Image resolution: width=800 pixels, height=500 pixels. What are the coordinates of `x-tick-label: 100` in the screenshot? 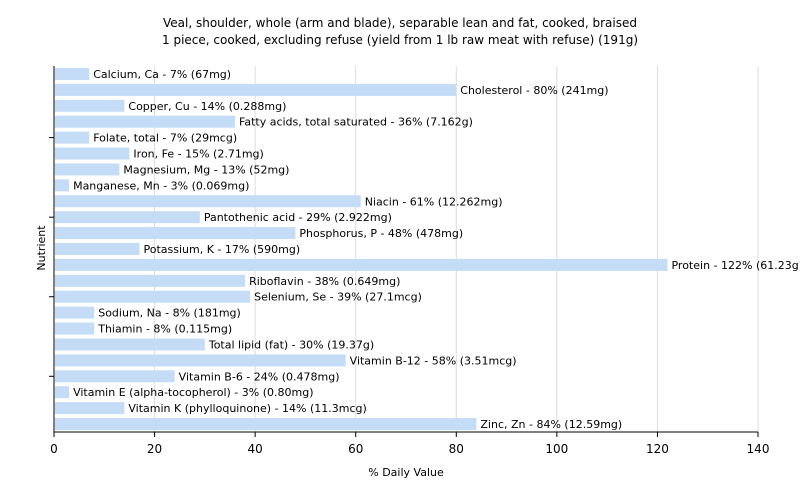 It's located at (556, 449).